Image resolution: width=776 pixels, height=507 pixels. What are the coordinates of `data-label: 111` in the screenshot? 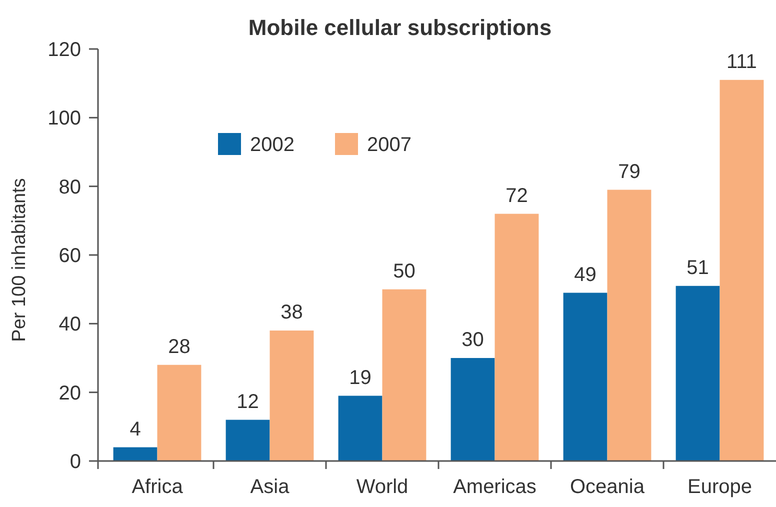 It's located at (741, 61).